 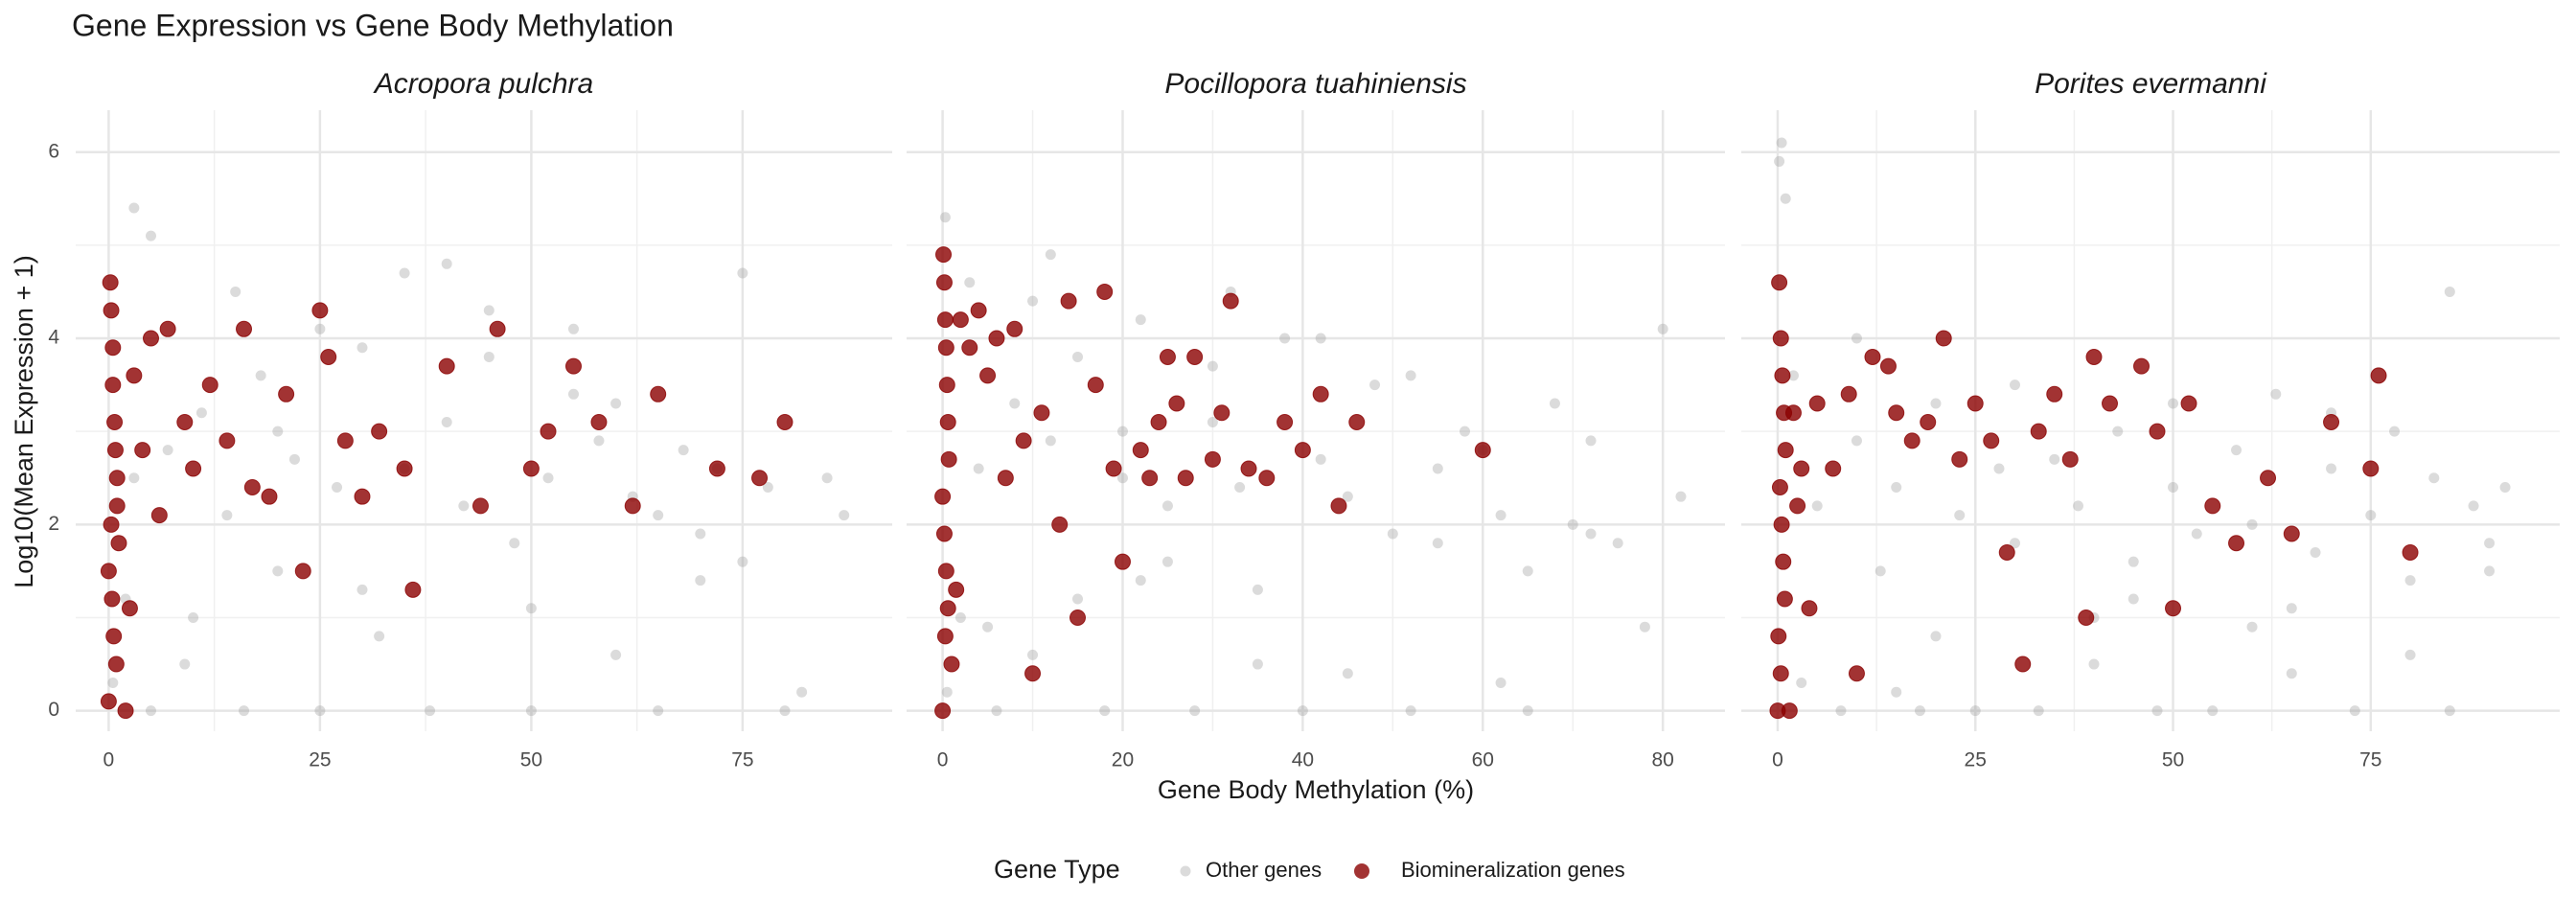 I want to click on legend-label: Other genes, so click(x=1264, y=870).